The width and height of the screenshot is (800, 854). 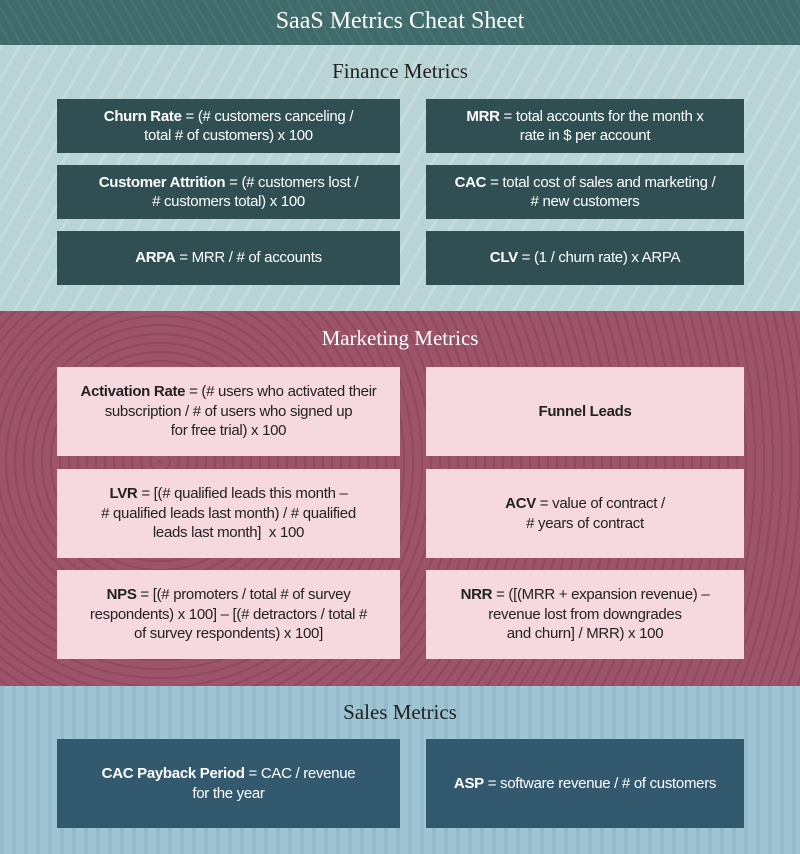 I want to click on metric-card: ARPA = MRR / # of accounts, so click(x=228, y=258).